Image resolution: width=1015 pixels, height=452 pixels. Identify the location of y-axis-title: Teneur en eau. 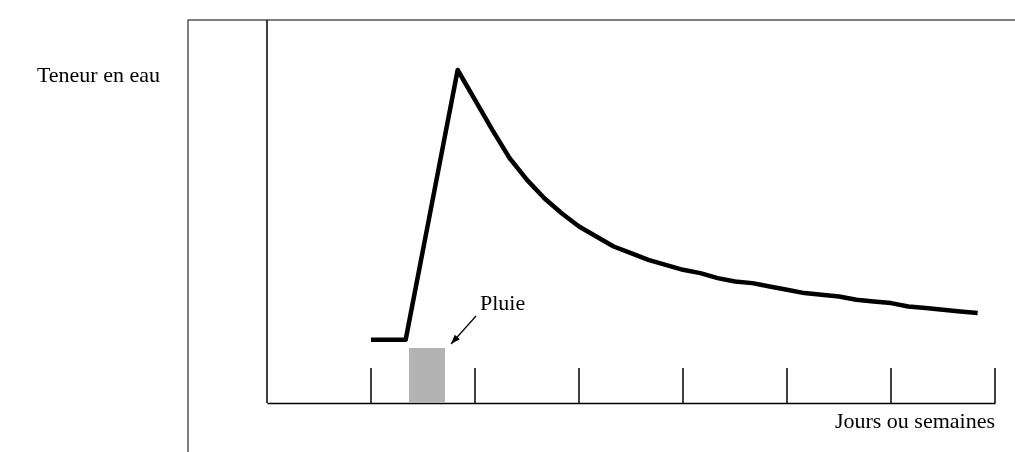
(98, 74).